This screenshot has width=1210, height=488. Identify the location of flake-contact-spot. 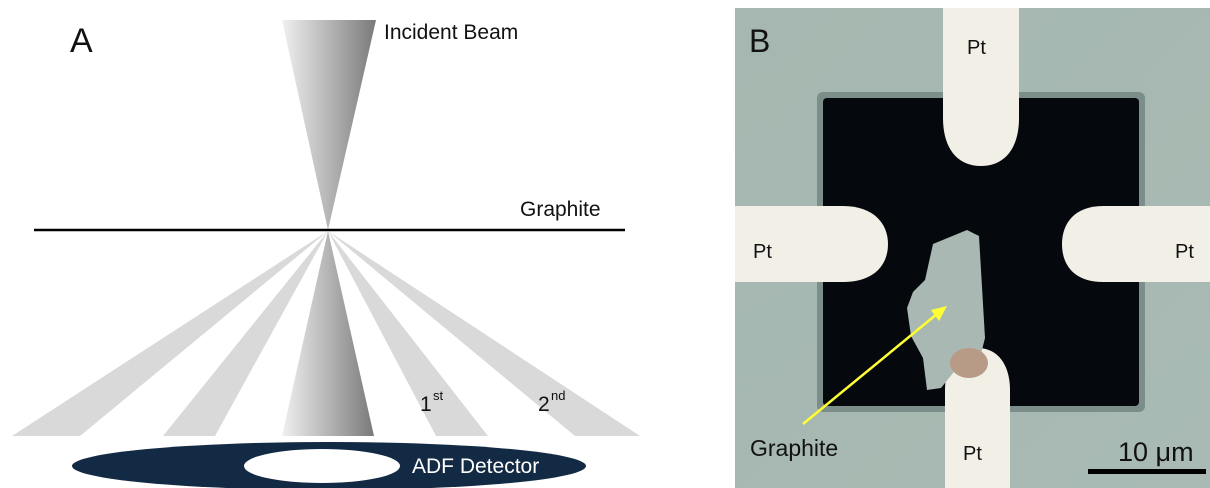
(969, 363).